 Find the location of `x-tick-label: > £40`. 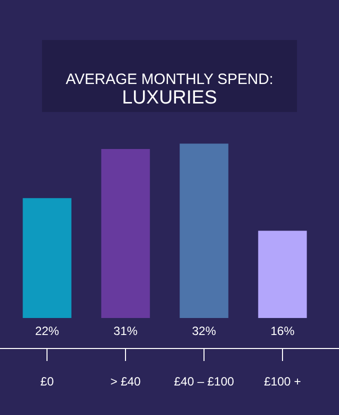

x-tick-label: > £40 is located at coordinates (126, 381).